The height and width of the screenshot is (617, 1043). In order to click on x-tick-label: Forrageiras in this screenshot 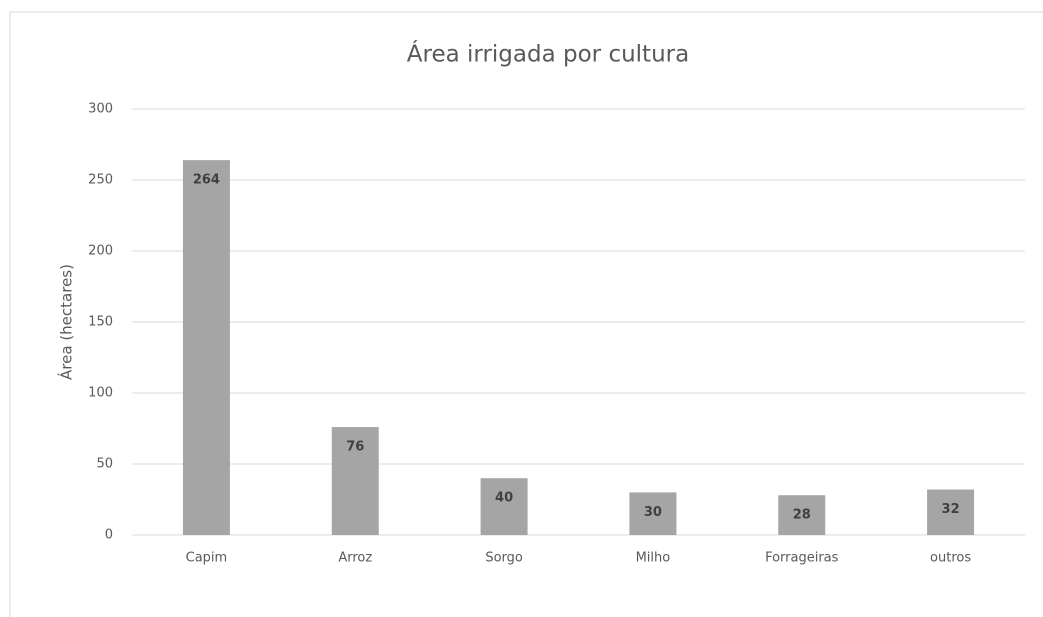, I will do `click(802, 558)`.